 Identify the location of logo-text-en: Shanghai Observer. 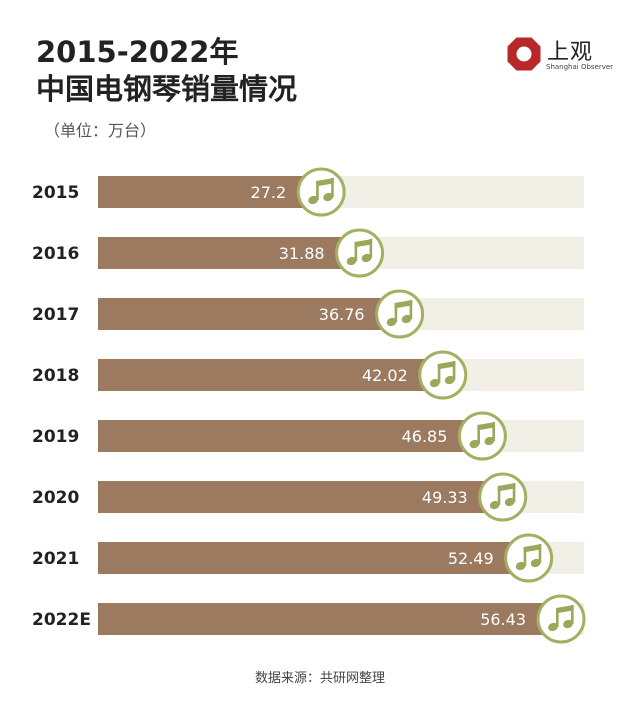
(580, 67).